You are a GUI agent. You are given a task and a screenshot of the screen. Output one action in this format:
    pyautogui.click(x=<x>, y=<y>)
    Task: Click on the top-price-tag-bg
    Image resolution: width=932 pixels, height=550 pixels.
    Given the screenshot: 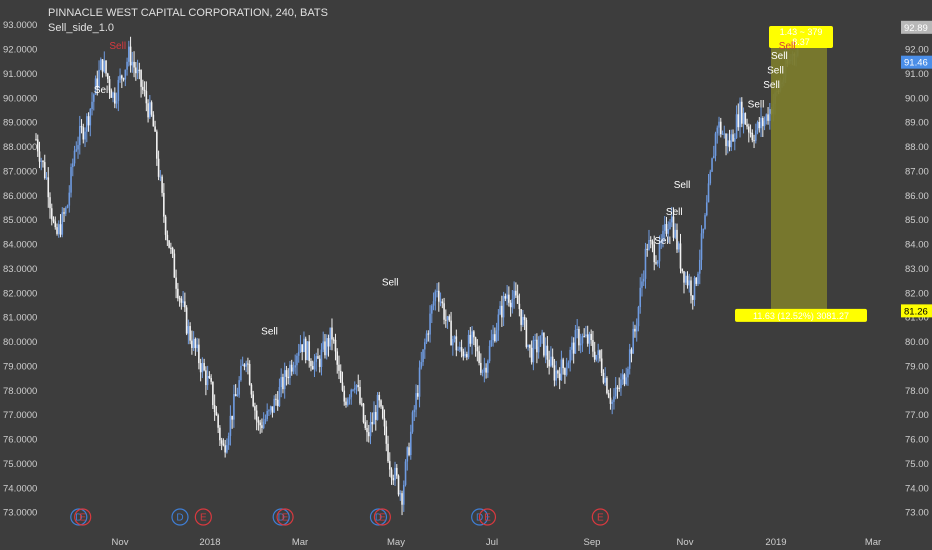 What is the action you would take?
    pyautogui.click(x=916, y=27)
    